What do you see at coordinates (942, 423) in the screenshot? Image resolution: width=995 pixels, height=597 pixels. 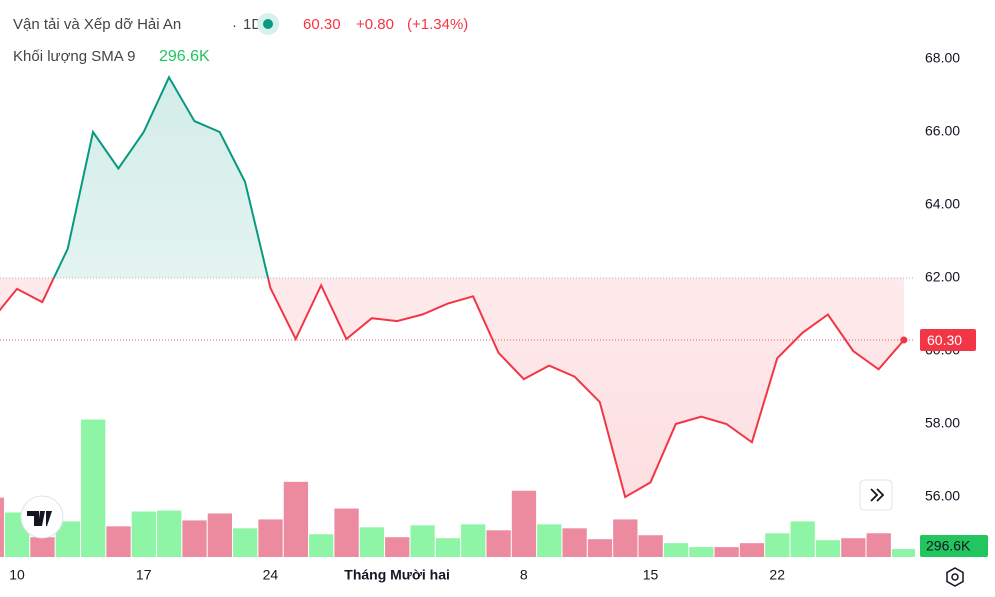 I see `y-tick-label: 58.00` at bounding box center [942, 423].